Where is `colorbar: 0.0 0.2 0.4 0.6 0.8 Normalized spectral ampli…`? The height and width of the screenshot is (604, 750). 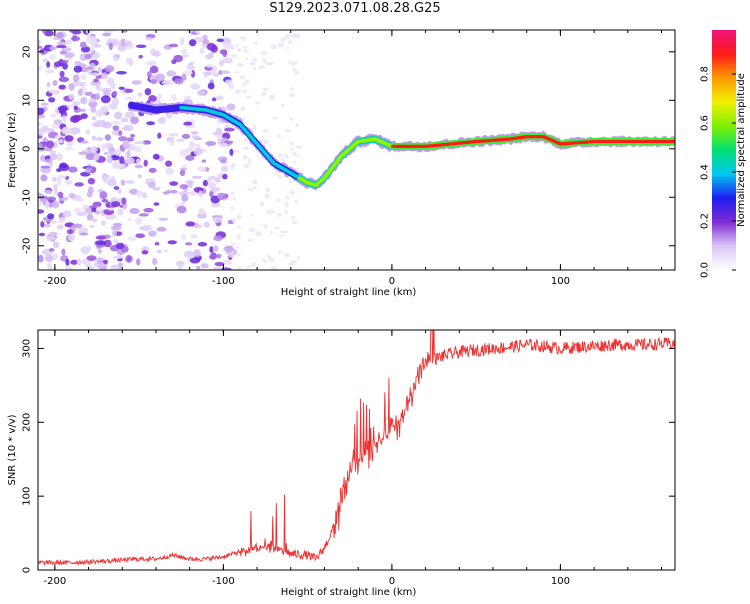 colorbar: 0.0 0.2 0.4 0.6 0.8 Normalized spectral ampli… is located at coordinates (723, 154).